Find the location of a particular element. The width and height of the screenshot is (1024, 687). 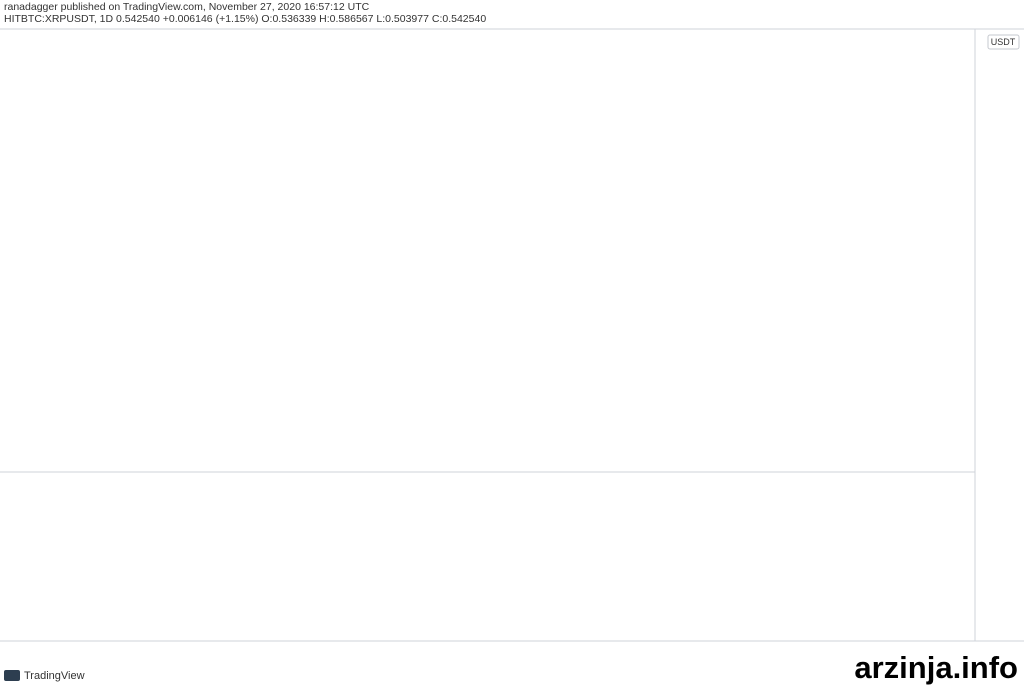

currency-label: USDT is located at coordinates (1003, 42).